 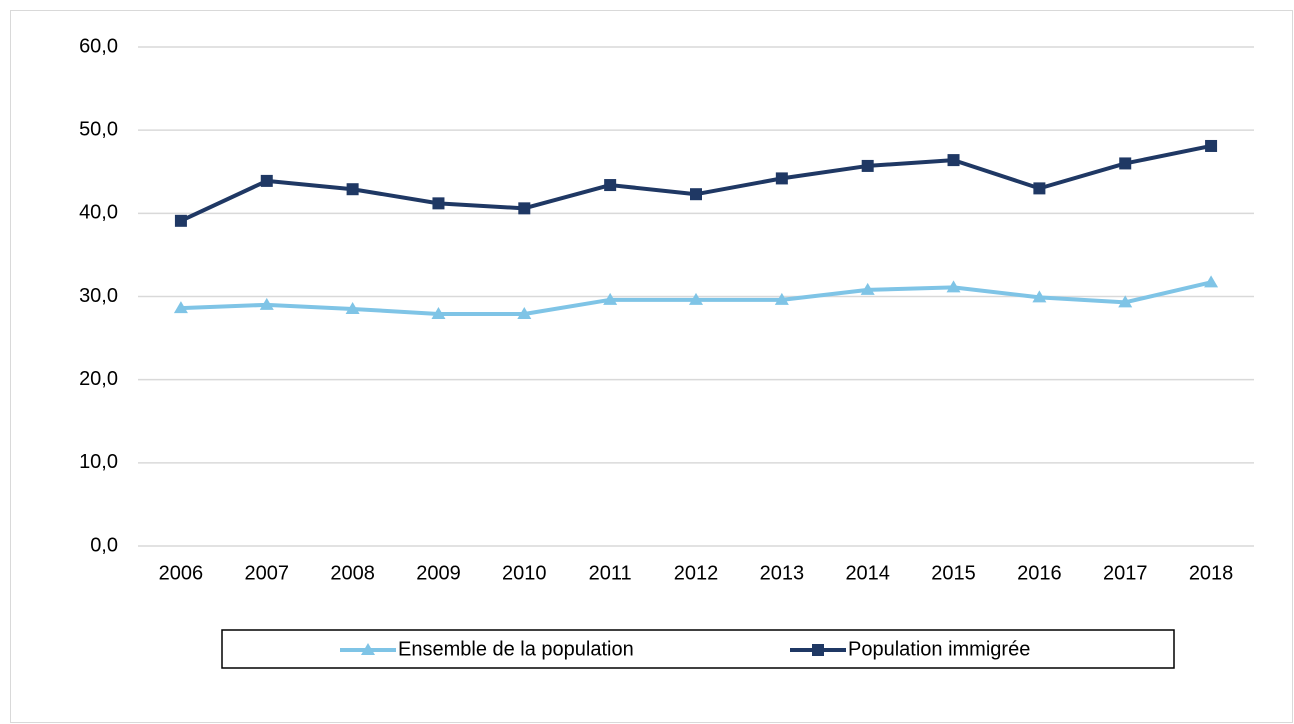 I want to click on x-tick-label: 2014, so click(x=867, y=573).